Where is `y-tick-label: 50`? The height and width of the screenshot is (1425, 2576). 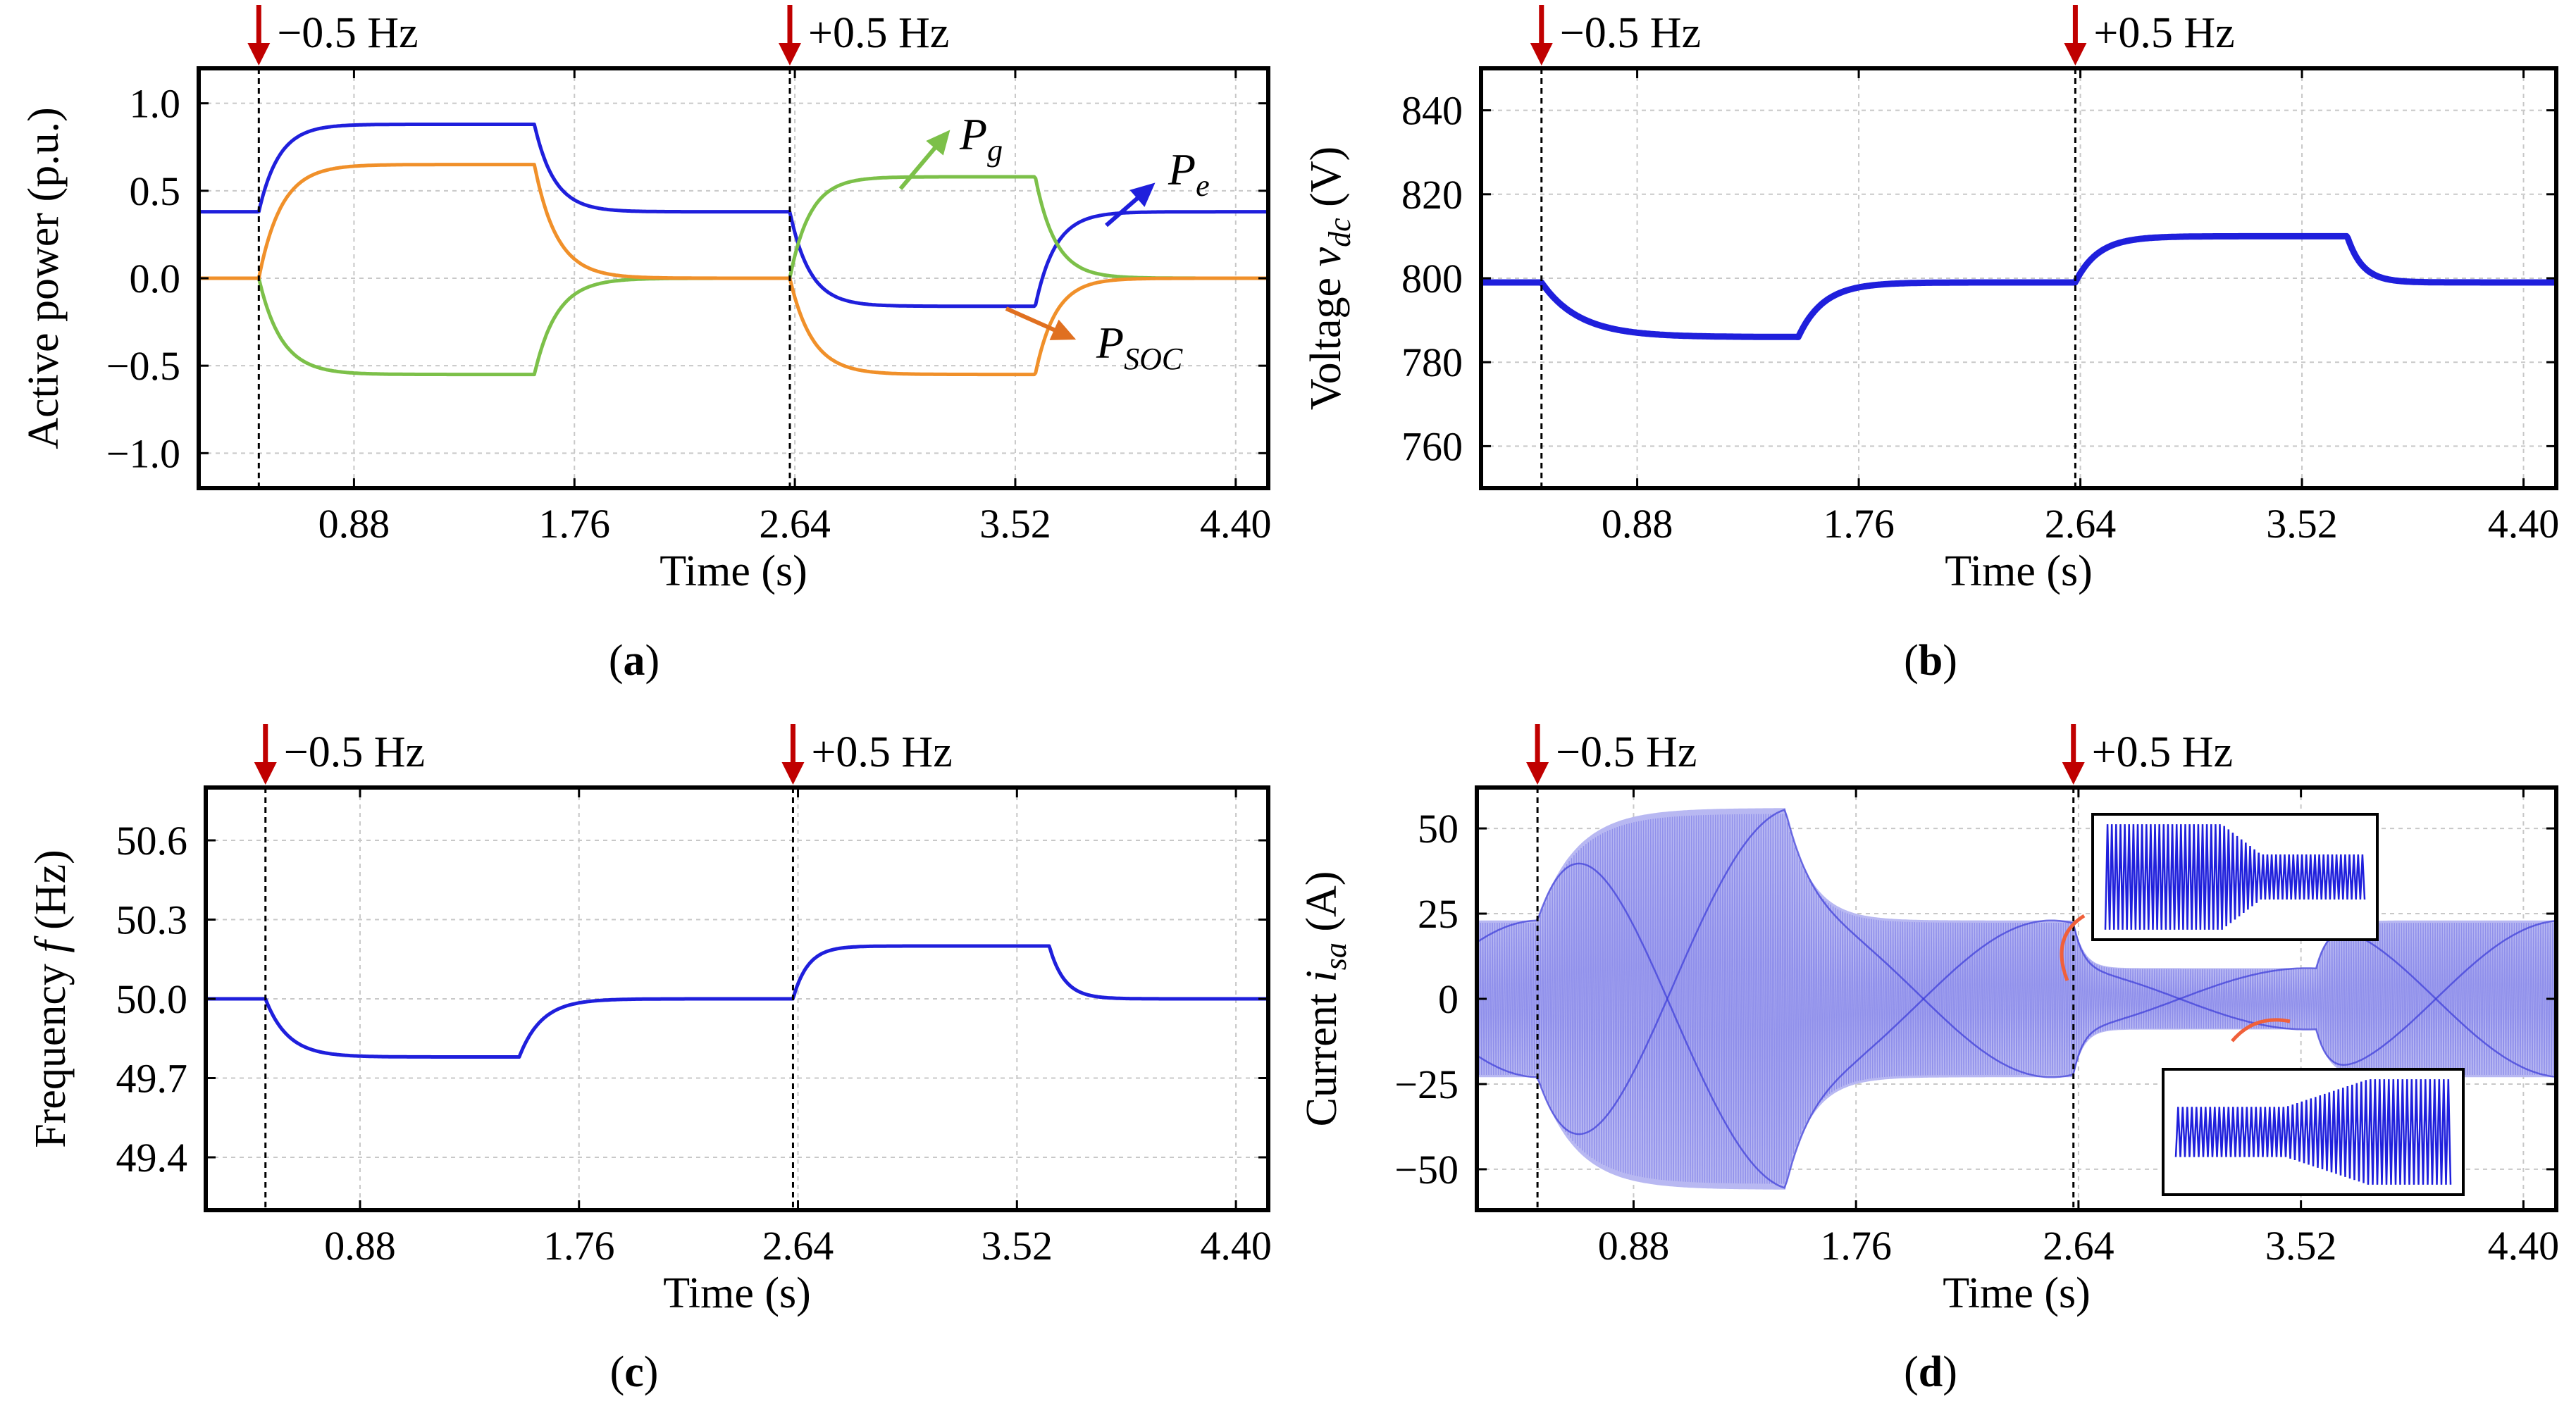 y-tick-label: 50 is located at coordinates (1438, 829).